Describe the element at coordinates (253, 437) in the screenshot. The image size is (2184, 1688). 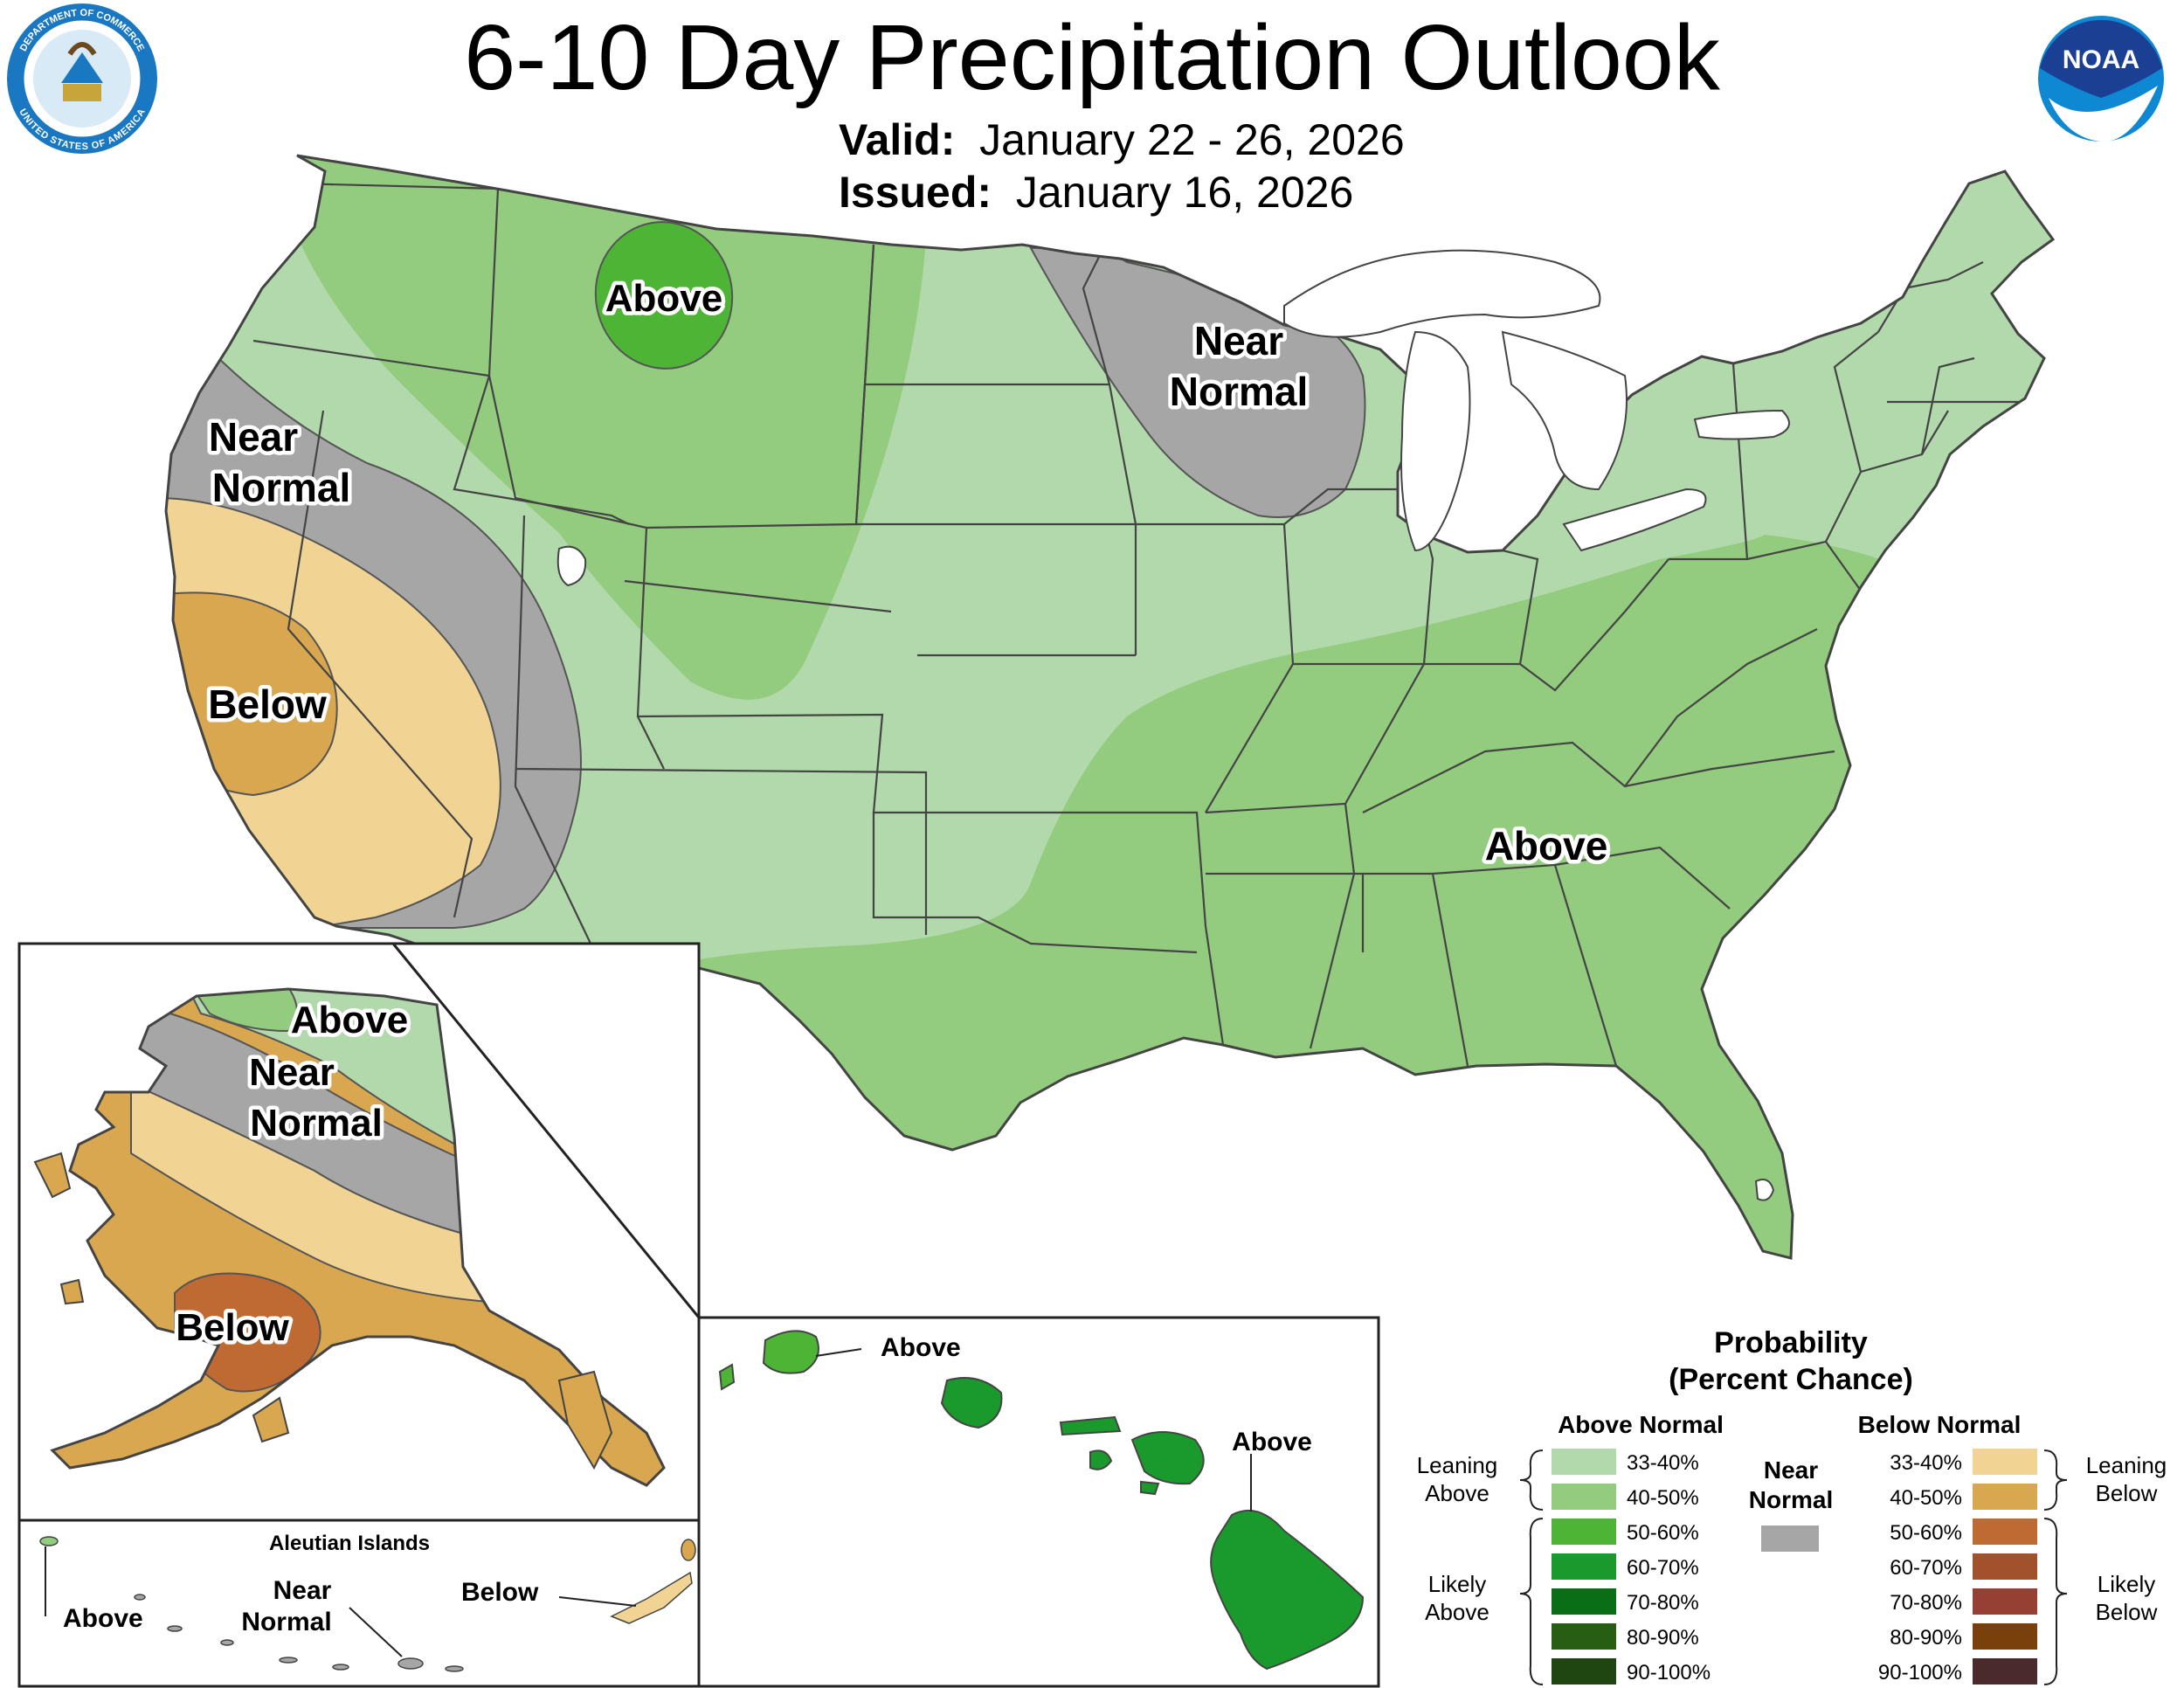
I see `label-near-california-1: Near` at that location.